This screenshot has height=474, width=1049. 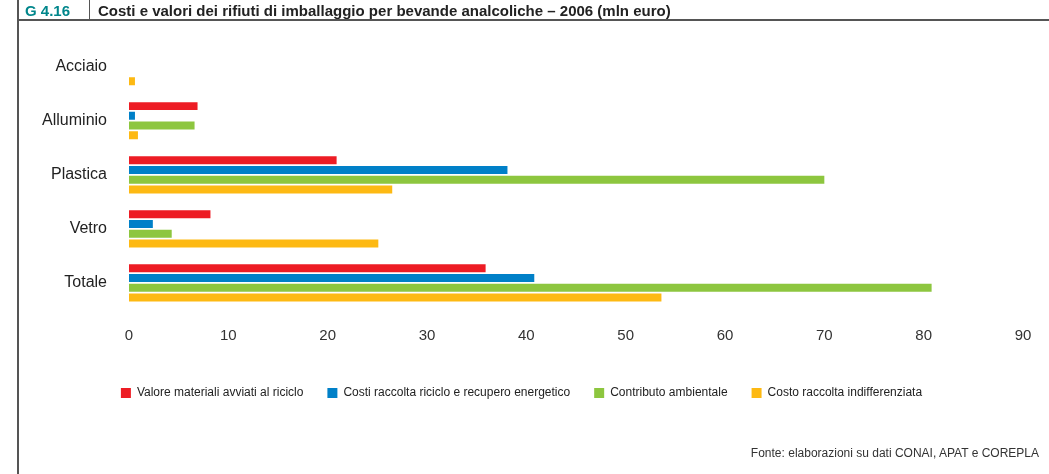 I want to click on x-tick-label: 70, so click(x=824, y=335).